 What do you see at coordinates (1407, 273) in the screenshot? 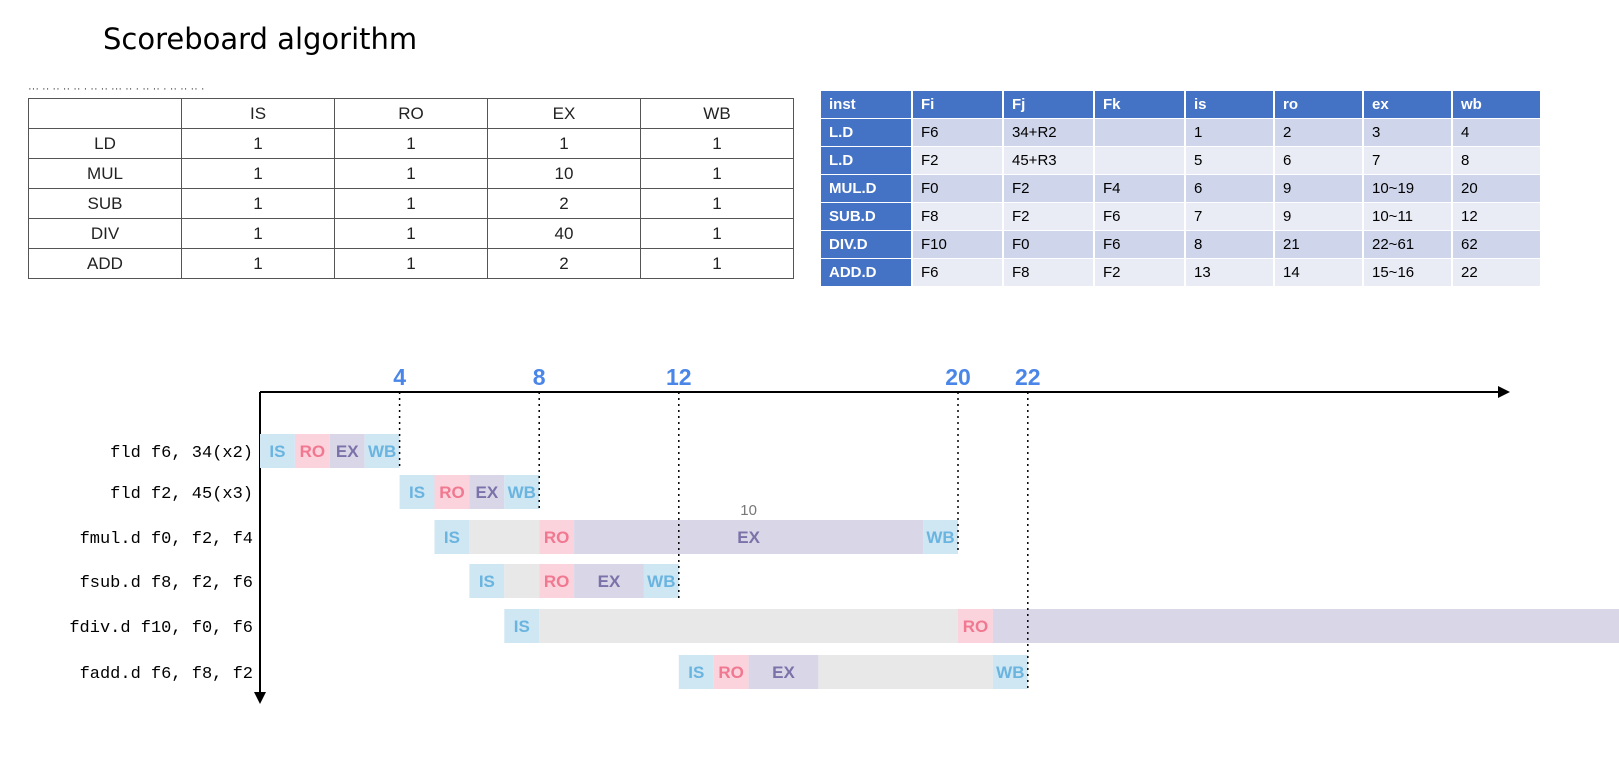
I see `scoreboard-cell: 15~16` at bounding box center [1407, 273].